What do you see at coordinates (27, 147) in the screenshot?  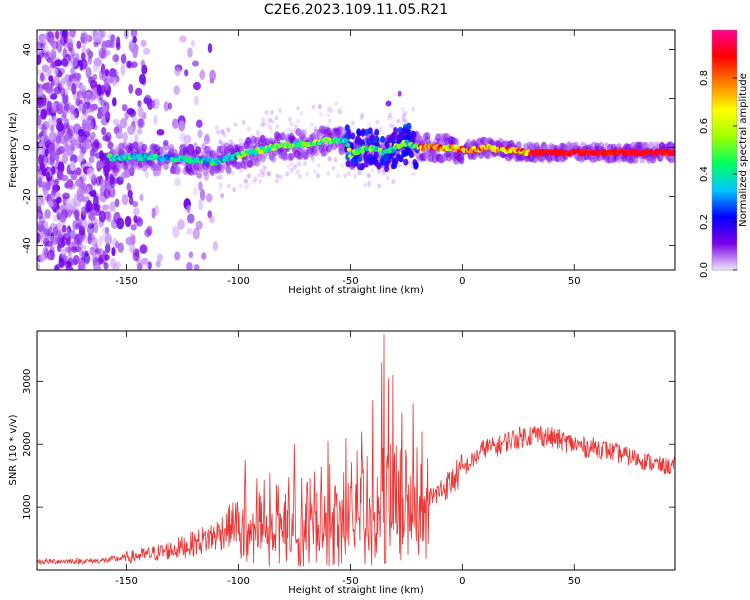 I see `spectrogram-ytick-label: 0` at bounding box center [27, 147].